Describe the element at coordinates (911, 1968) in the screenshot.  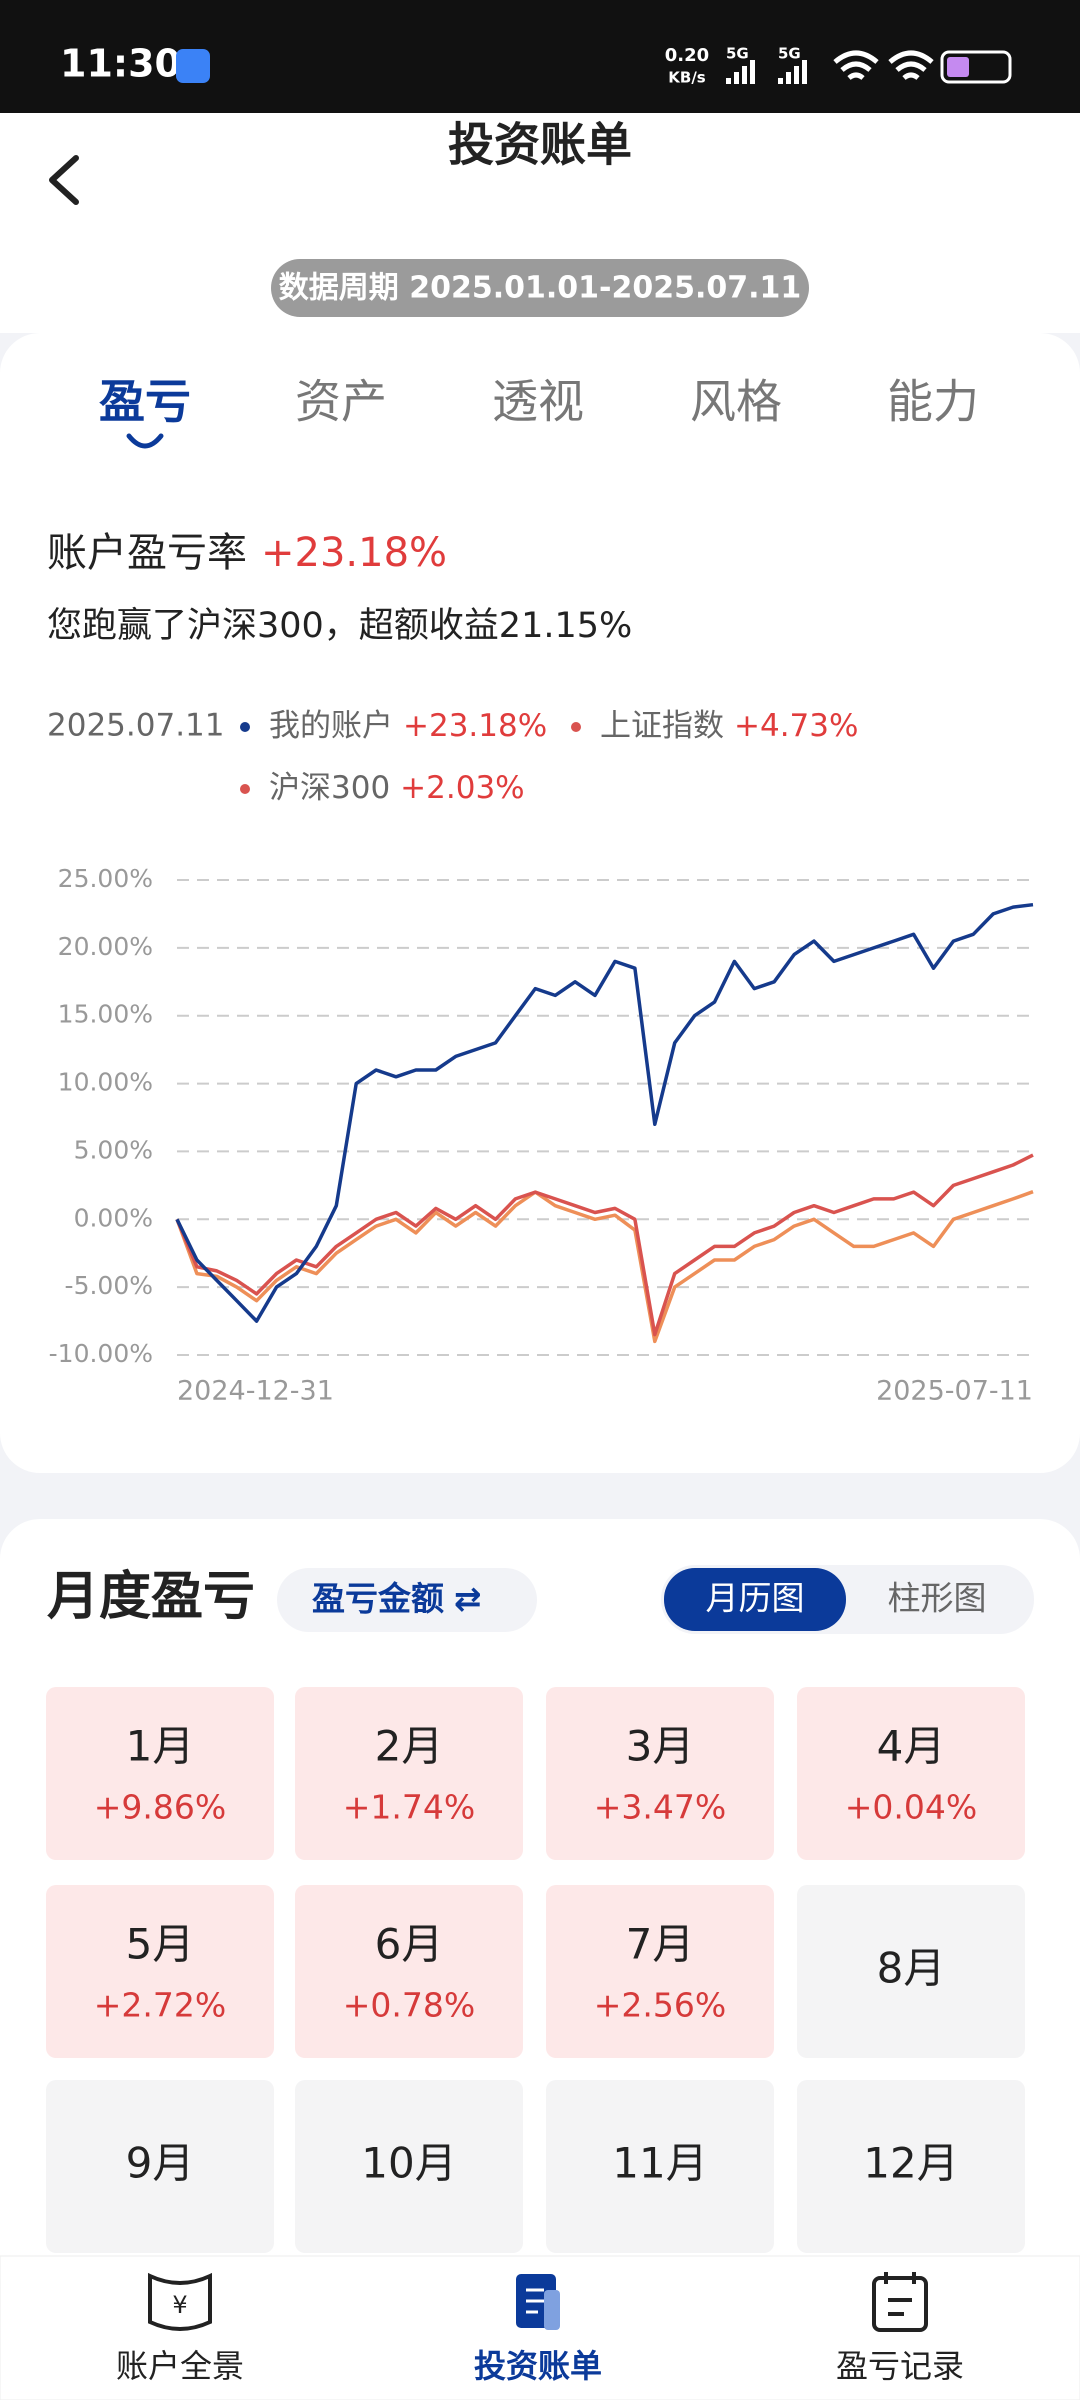
I see `month-label: 8月` at that location.